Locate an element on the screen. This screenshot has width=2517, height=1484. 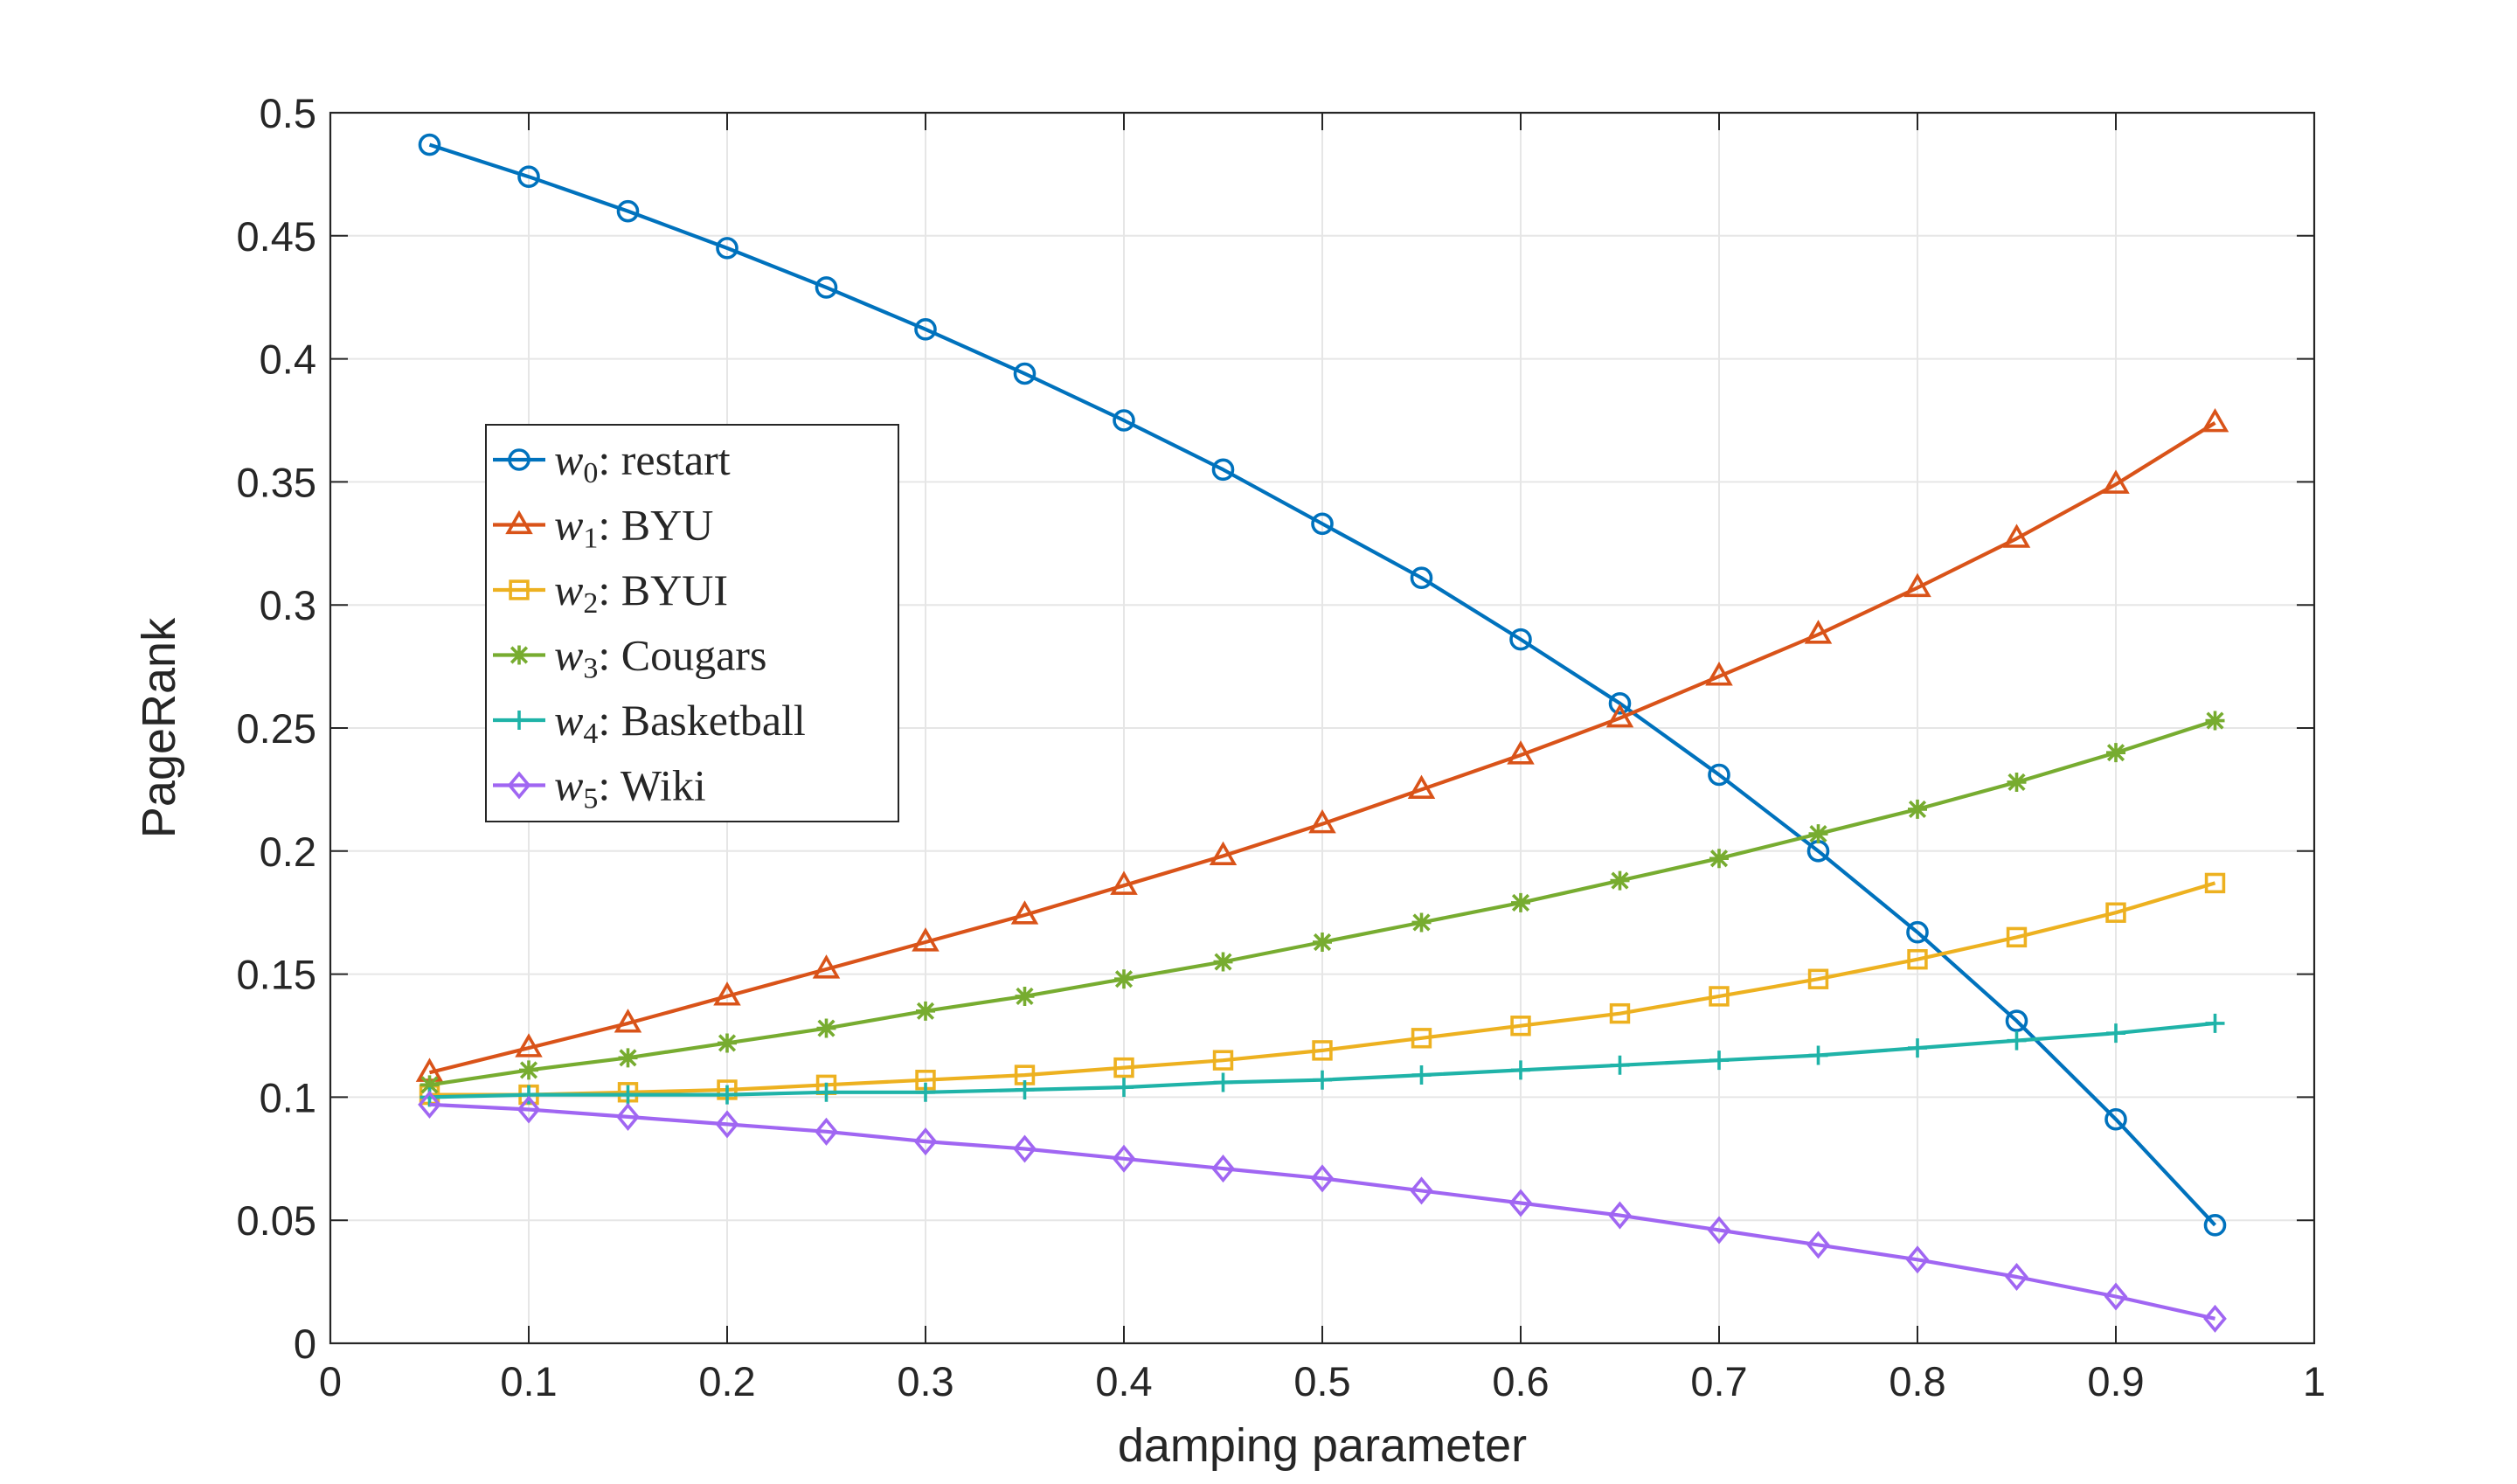
x-tick-label: 0 is located at coordinates (330, 1381).